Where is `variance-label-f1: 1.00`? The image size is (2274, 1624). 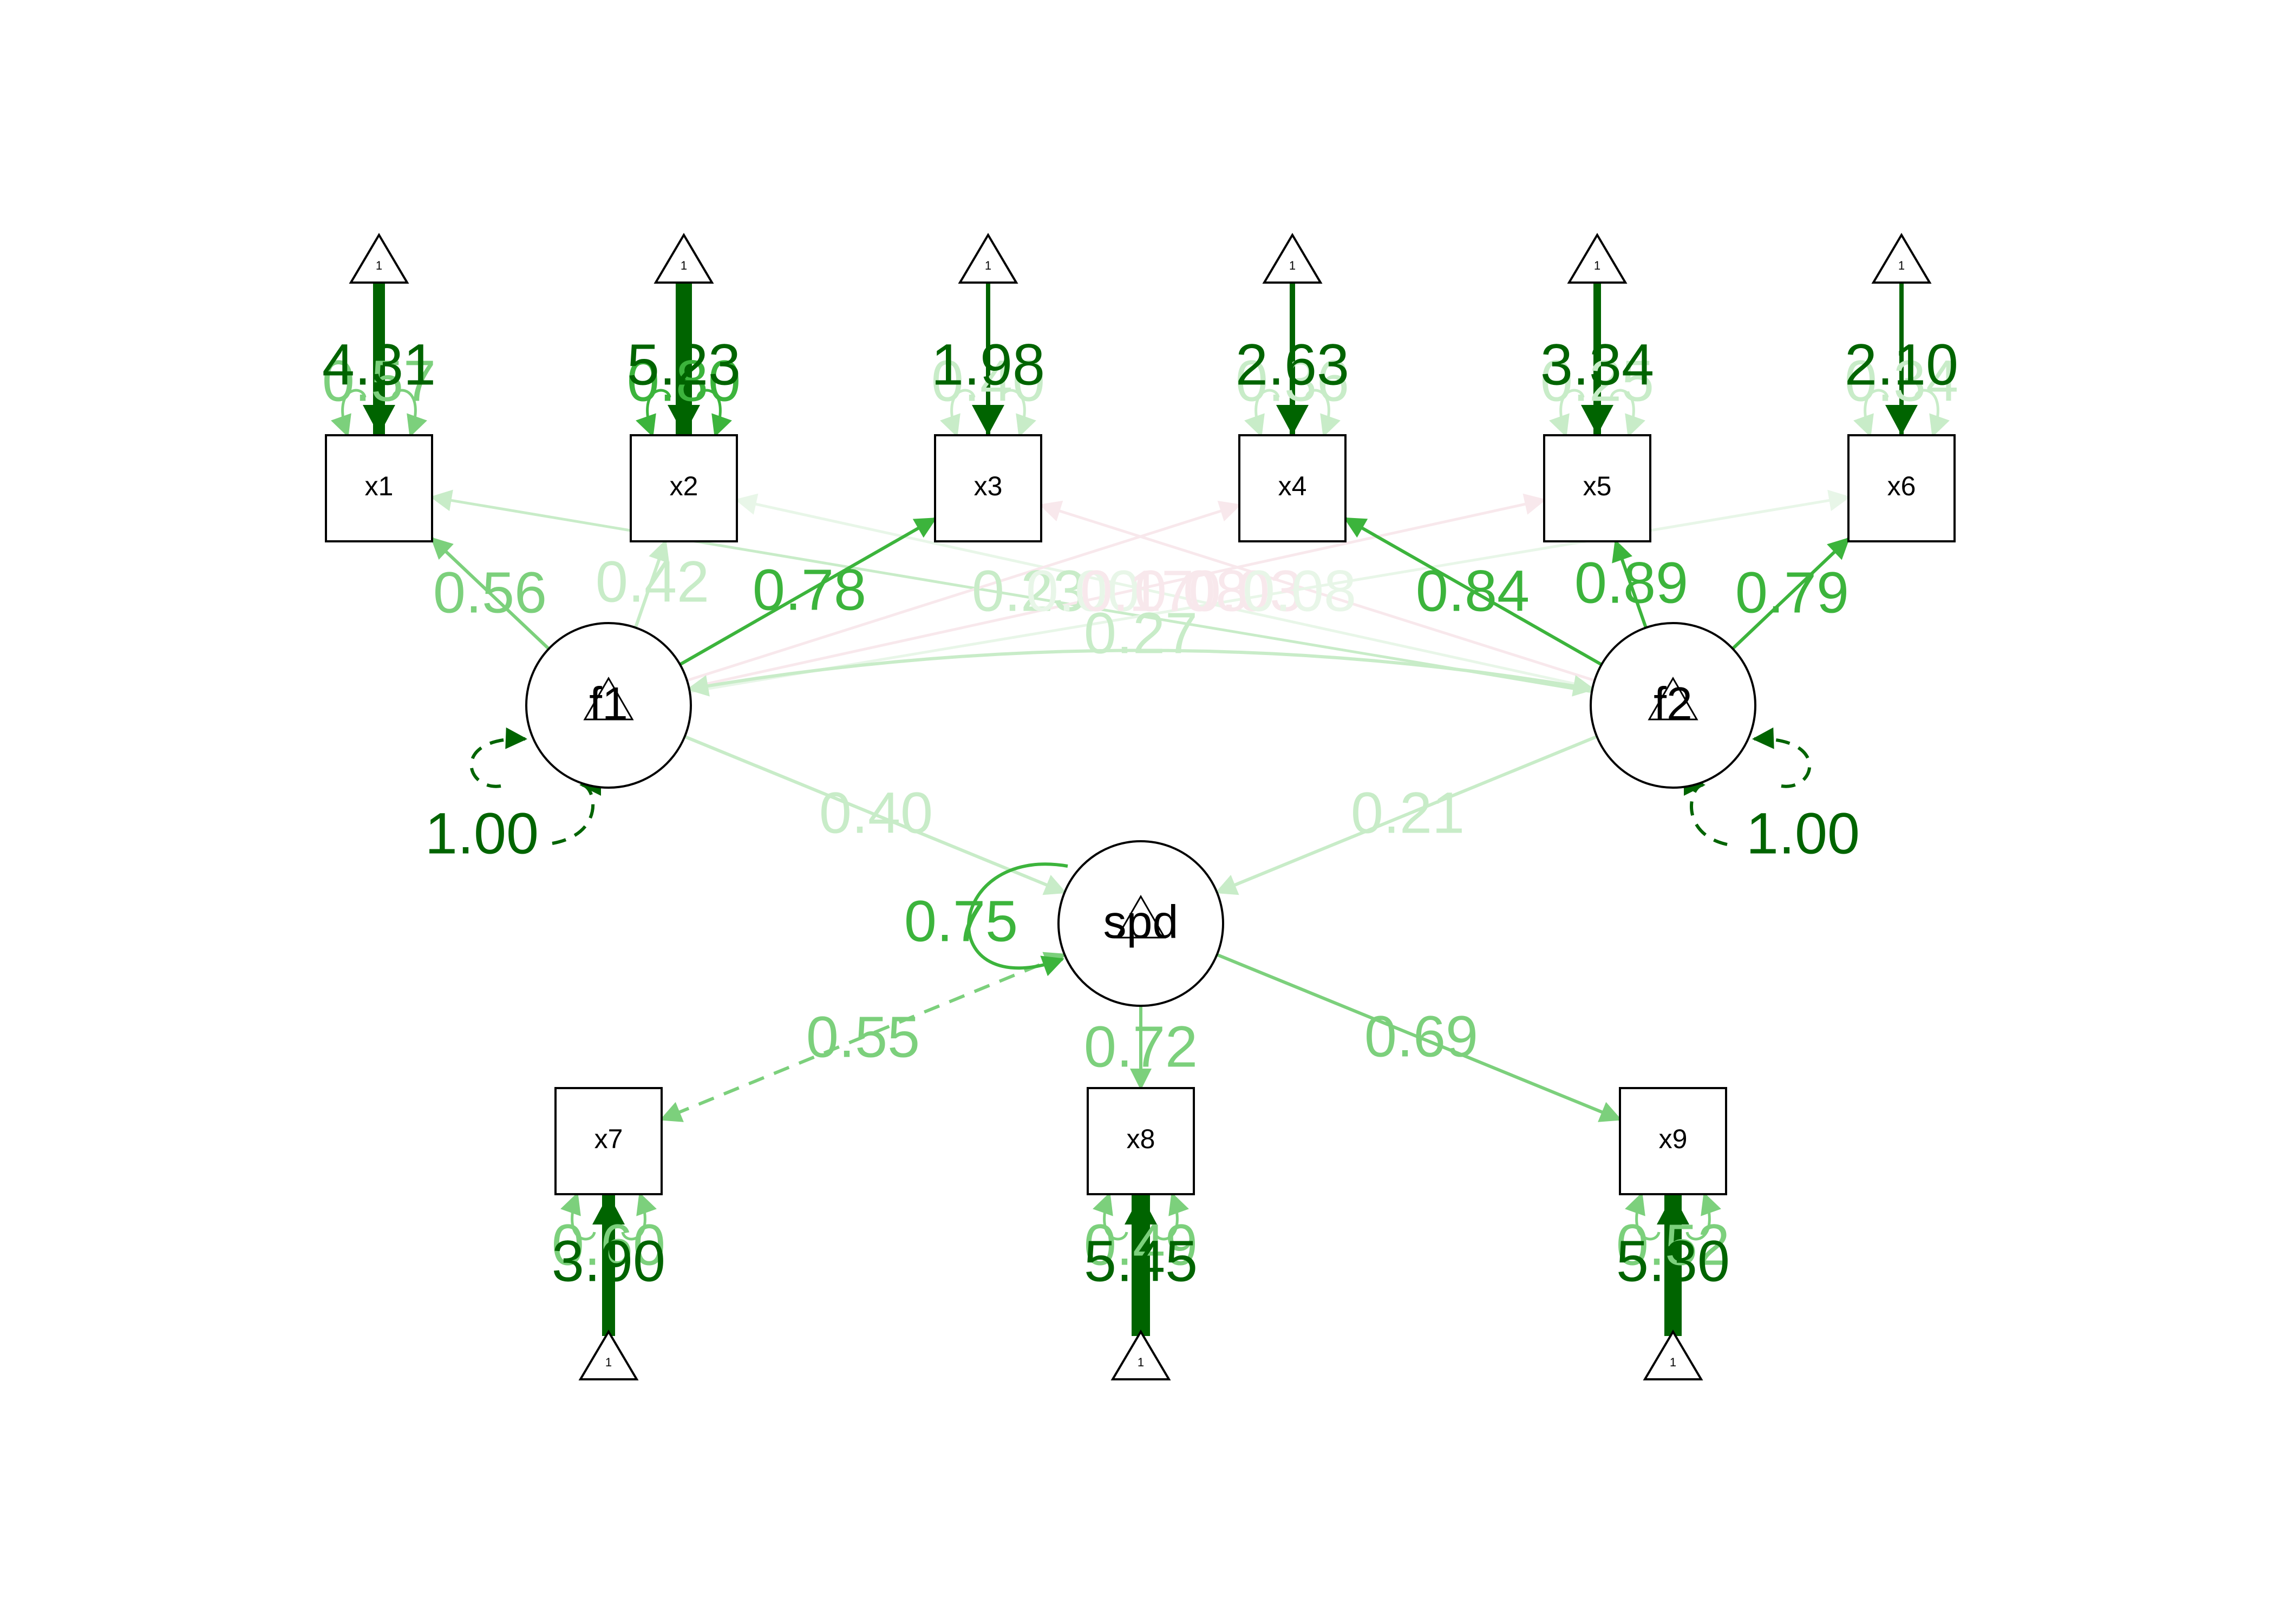
variance-label-f1: 1.00 is located at coordinates (482, 834).